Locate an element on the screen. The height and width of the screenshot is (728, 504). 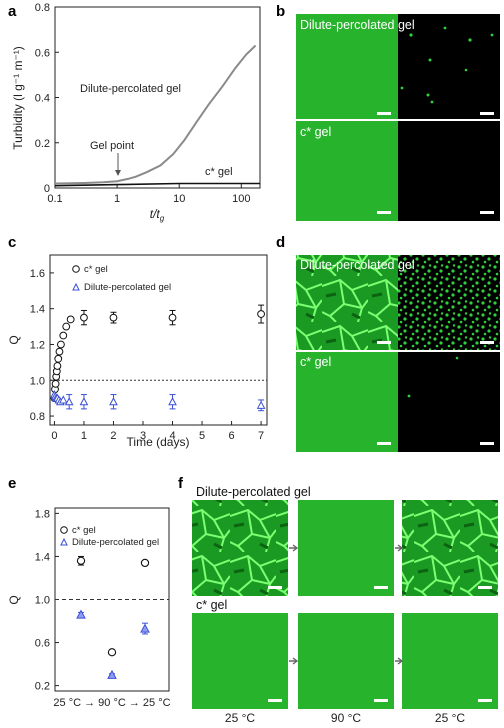
chart-a-xtick-label: 0.1 is located at coordinates (54, 199).